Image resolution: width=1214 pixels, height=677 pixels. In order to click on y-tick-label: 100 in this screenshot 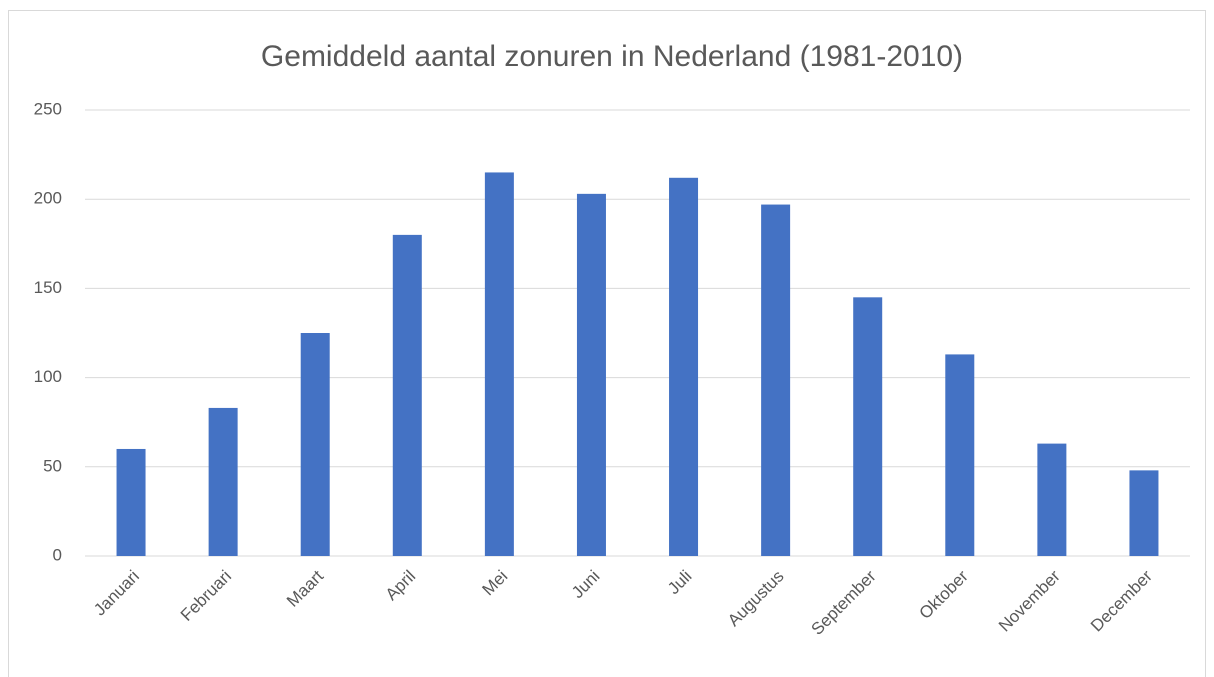, I will do `click(48, 376)`.